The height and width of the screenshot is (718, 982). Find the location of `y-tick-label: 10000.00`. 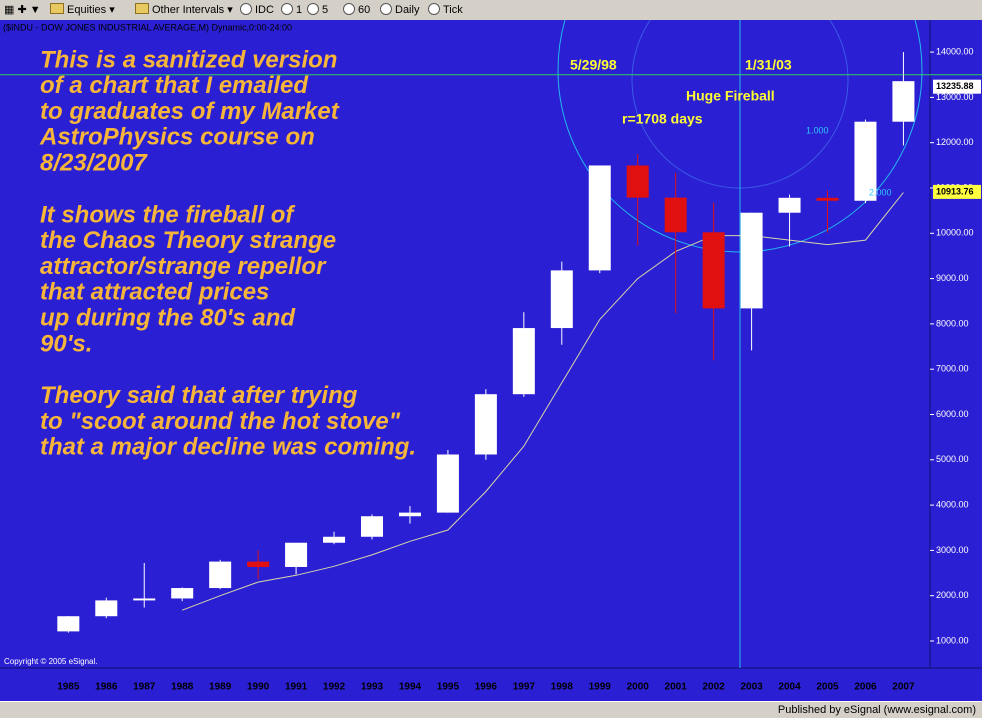

y-tick-label: 10000.00 is located at coordinates (955, 233).